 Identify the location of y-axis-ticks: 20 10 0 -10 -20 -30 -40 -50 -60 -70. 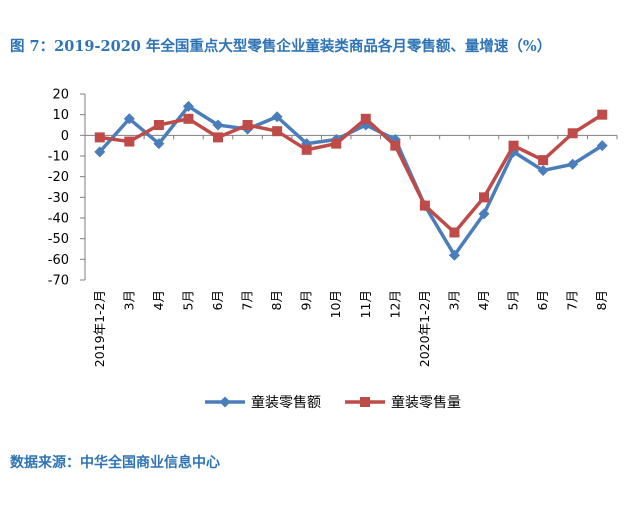
(66, 188).